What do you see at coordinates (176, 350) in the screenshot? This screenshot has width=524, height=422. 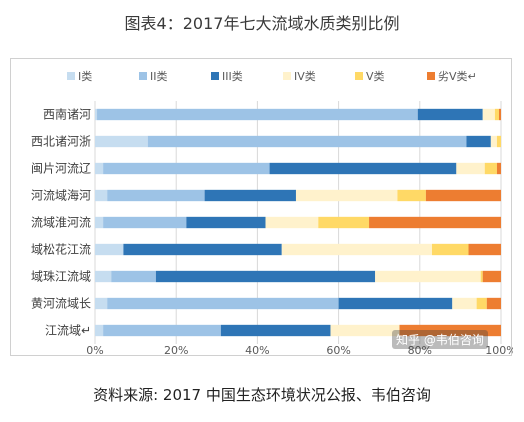 I see `x-tick-label: 20%` at bounding box center [176, 350].